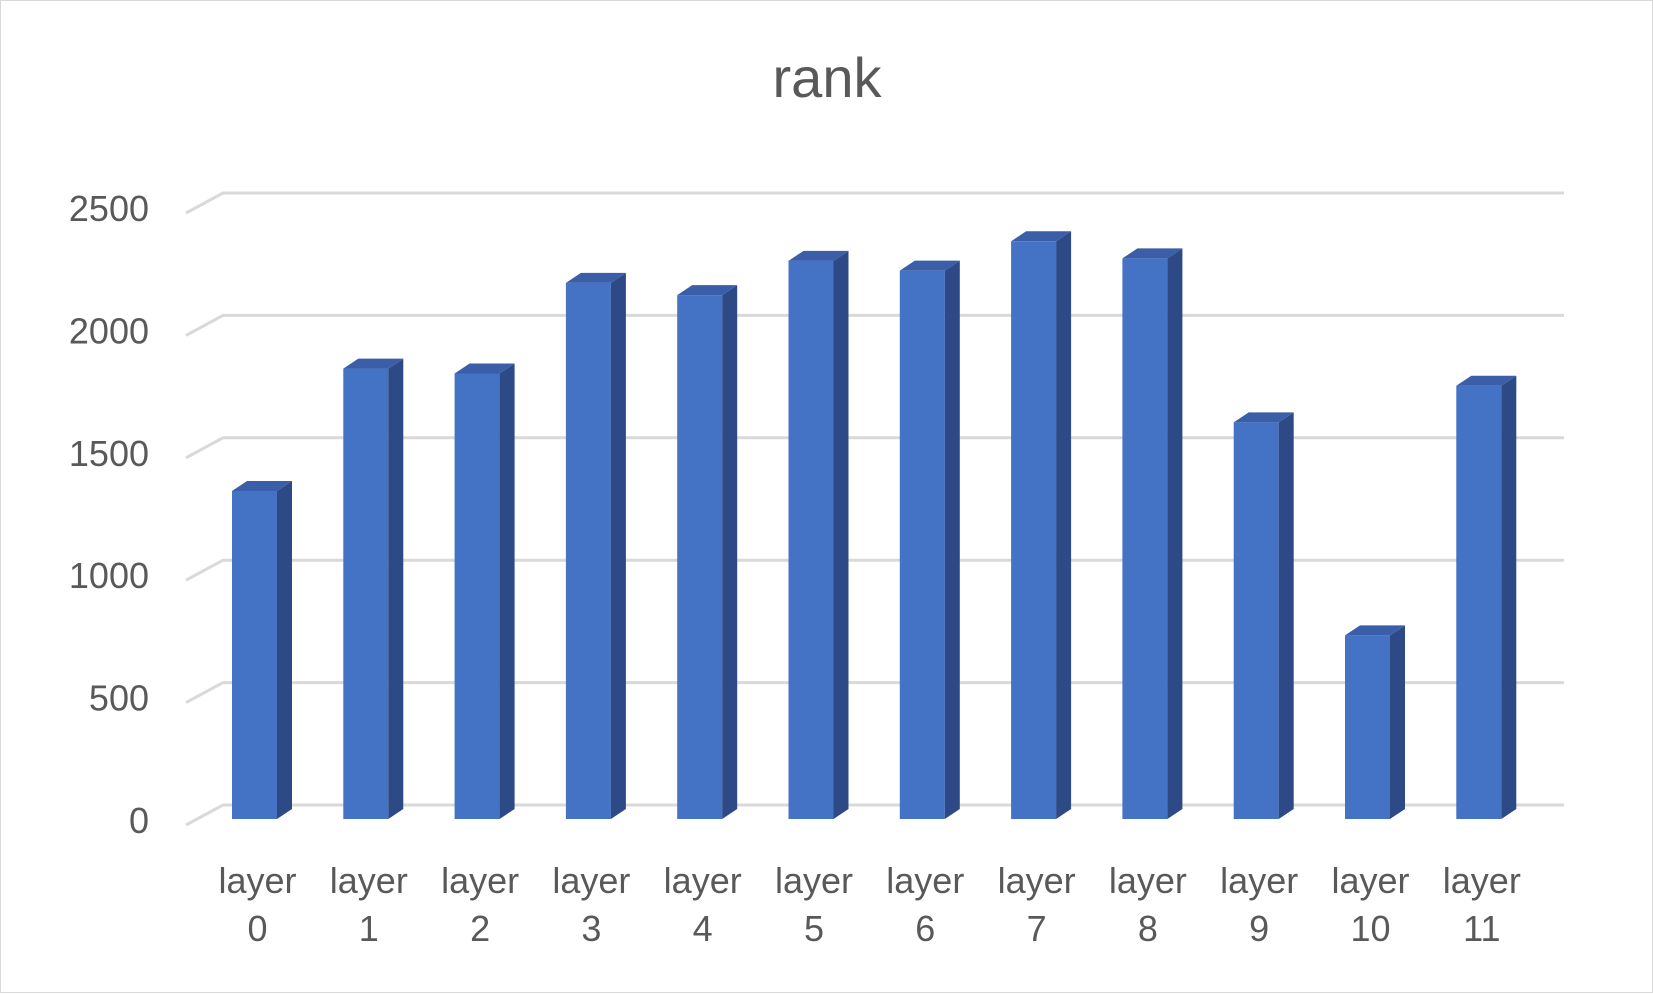 The width and height of the screenshot is (1653, 994). Describe the element at coordinates (109, 575) in the screenshot. I see `y-tick-label: 1000` at that location.